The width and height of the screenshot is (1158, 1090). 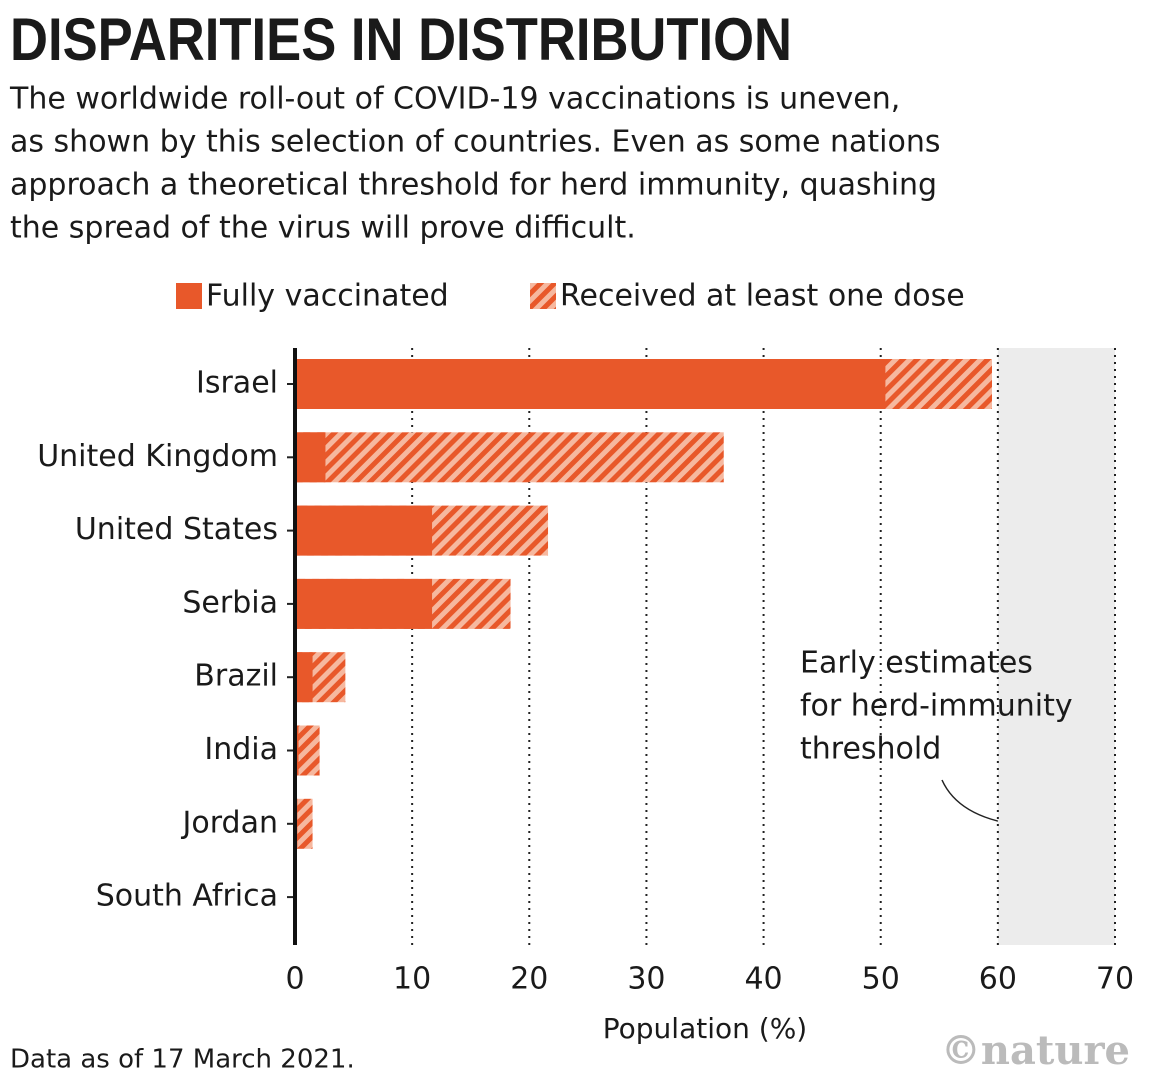 What do you see at coordinates (1056, 646) in the screenshot?
I see `herd-band` at bounding box center [1056, 646].